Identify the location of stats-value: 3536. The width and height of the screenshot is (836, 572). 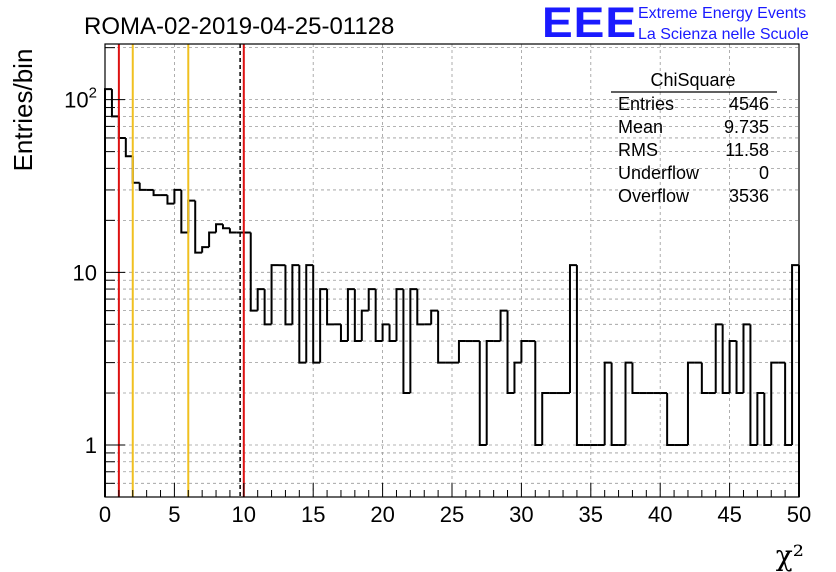
(749, 196).